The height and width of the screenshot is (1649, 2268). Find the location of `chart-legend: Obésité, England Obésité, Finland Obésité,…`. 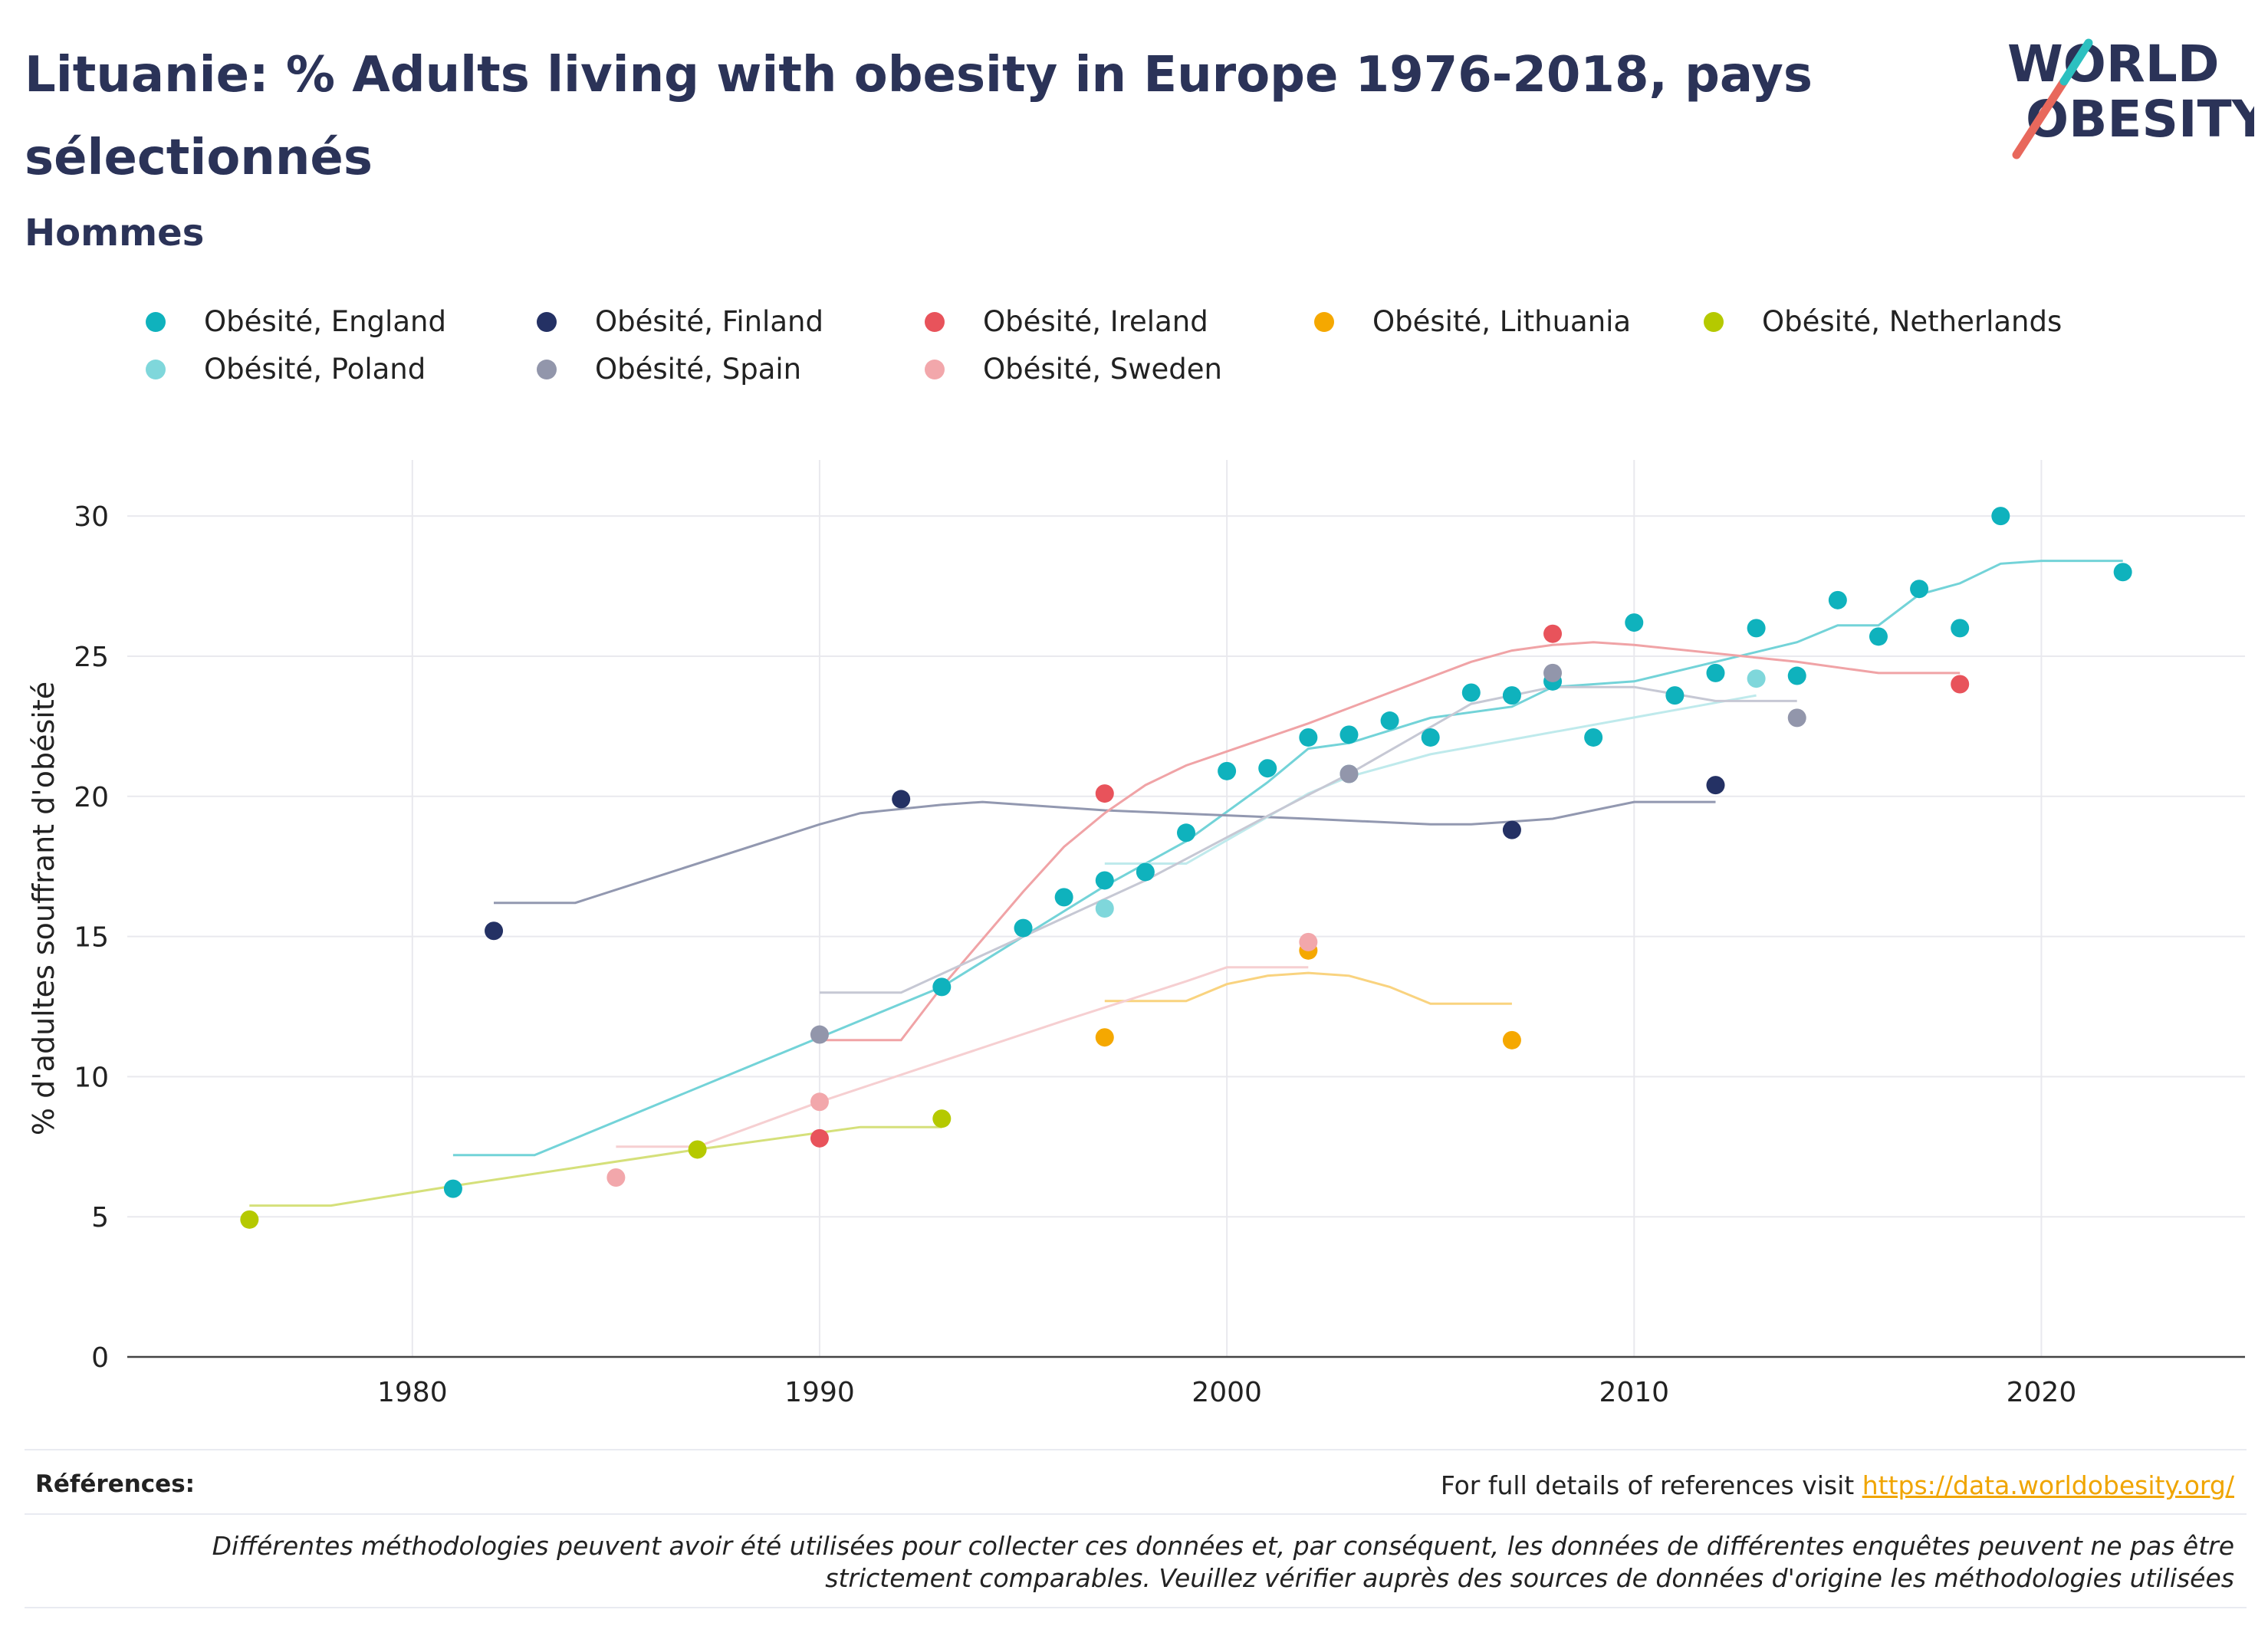

chart-legend: Obésité, England Obésité, Finland Obésité,… is located at coordinates (1142, 355).